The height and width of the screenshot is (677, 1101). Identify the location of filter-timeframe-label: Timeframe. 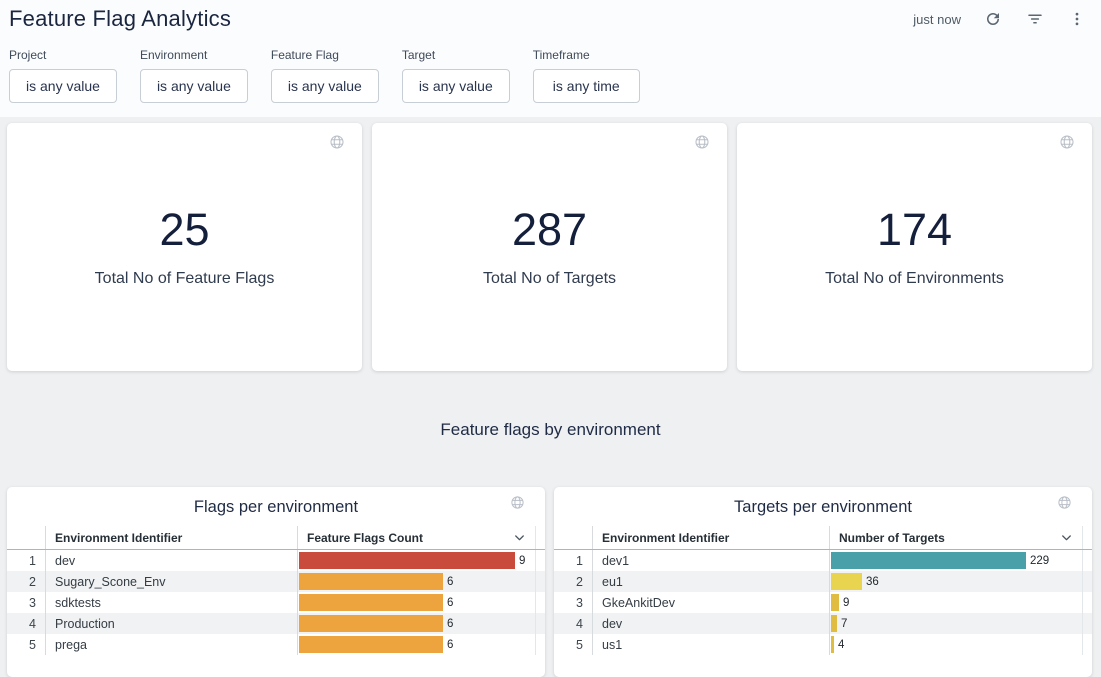
(561, 55).